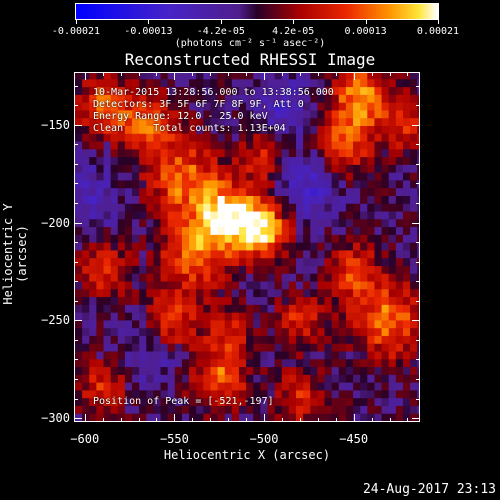 Image resolution: width=500 pixels, height=500 pixels. I want to click on info-energy-range: Energy Range: 12.0 - 25.0 keV, so click(180, 116).